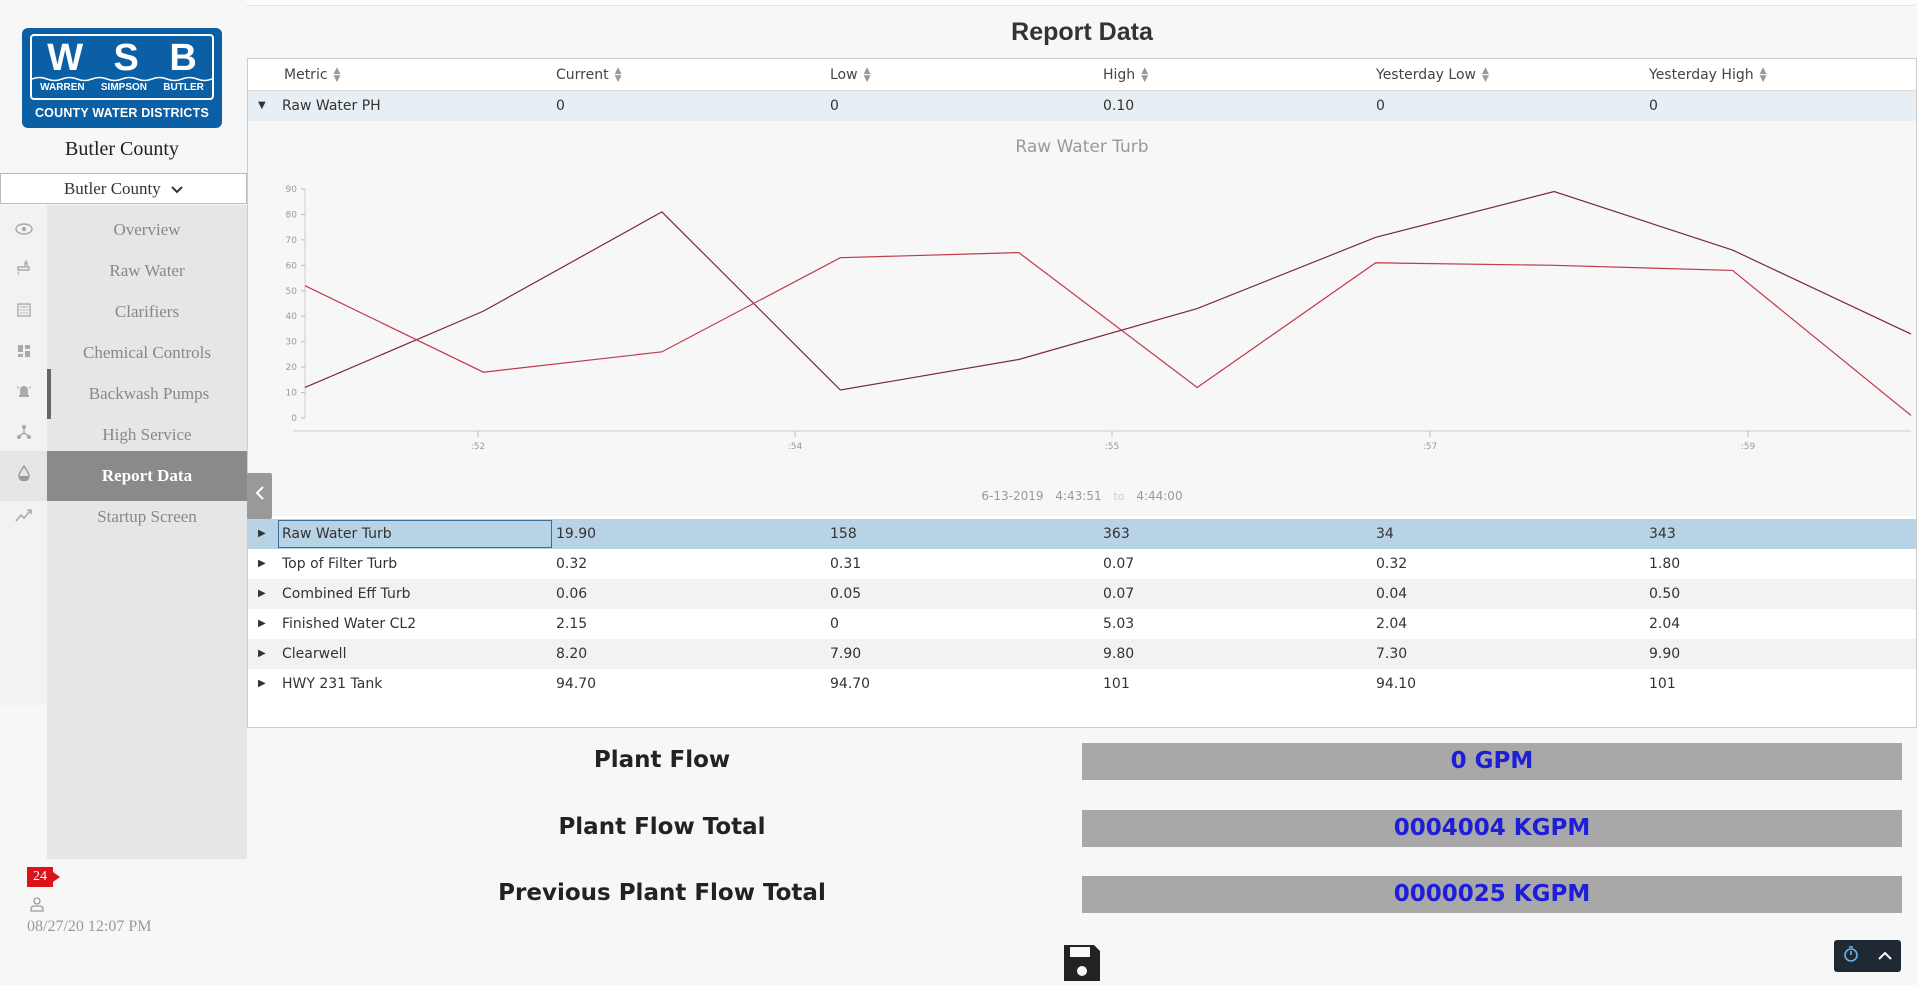 Image resolution: width=1917 pixels, height=985 pixels. Describe the element at coordinates (1119, 75) in the screenshot. I see `column-header-label: High` at that location.